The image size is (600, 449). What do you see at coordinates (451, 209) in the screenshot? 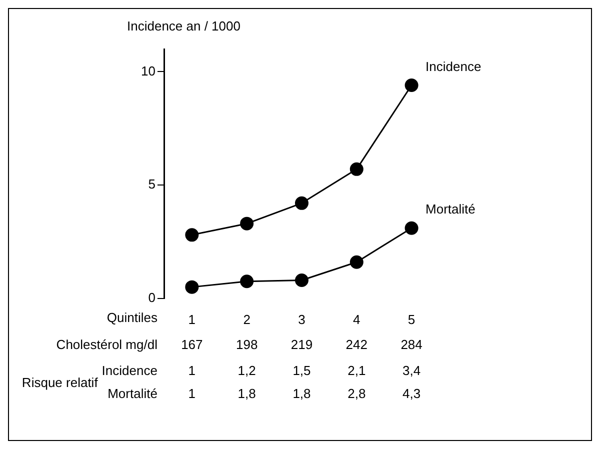
I see `series-label: Mortalité` at bounding box center [451, 209].